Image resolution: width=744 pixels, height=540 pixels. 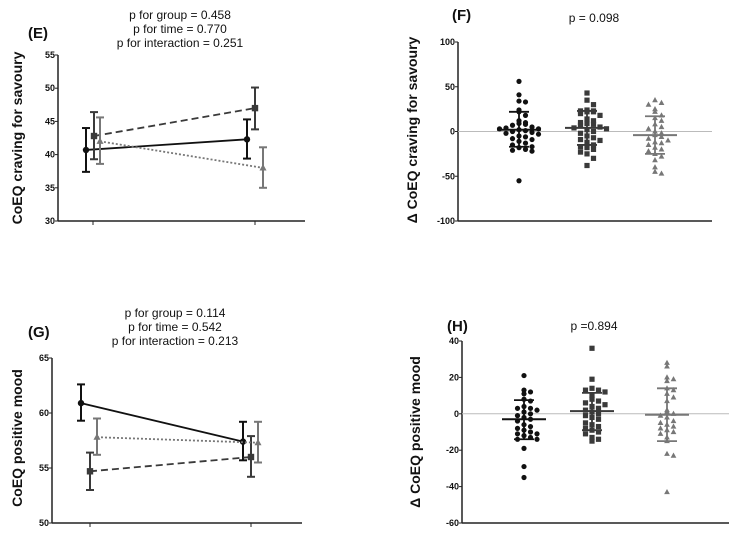 I want to click on y-axis-label: Δ CoEQ craving for savoury, so click(x=412, y=129).